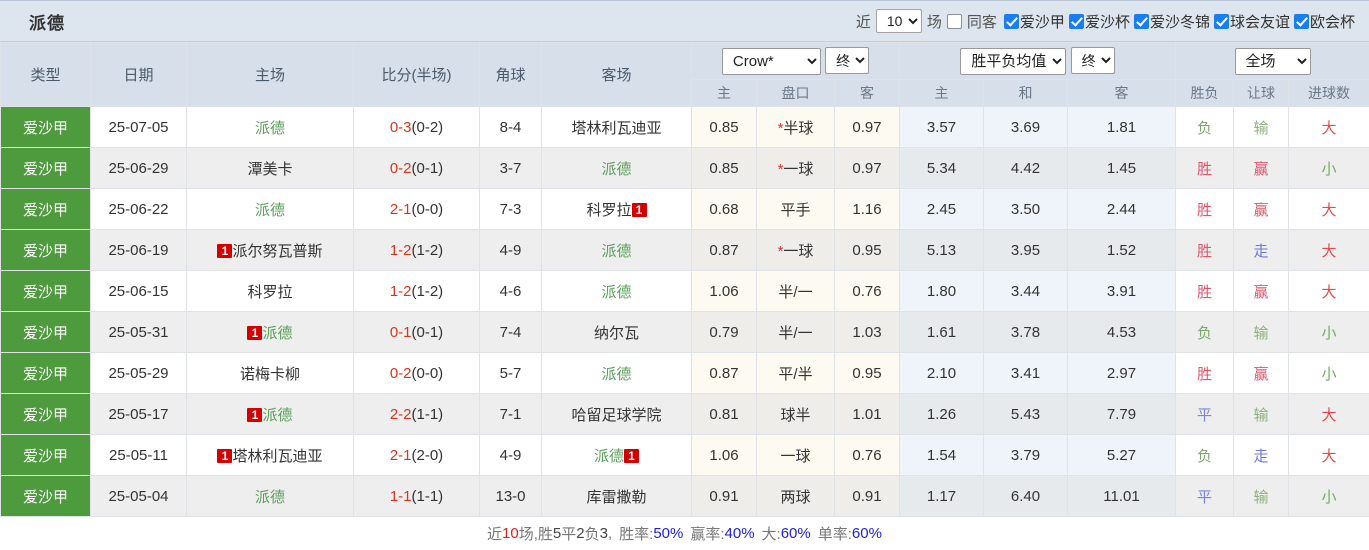 The width and height of the screenshot is (1369, 550). I want to click on euro-phase-select: 初终, so click(1093, 60).